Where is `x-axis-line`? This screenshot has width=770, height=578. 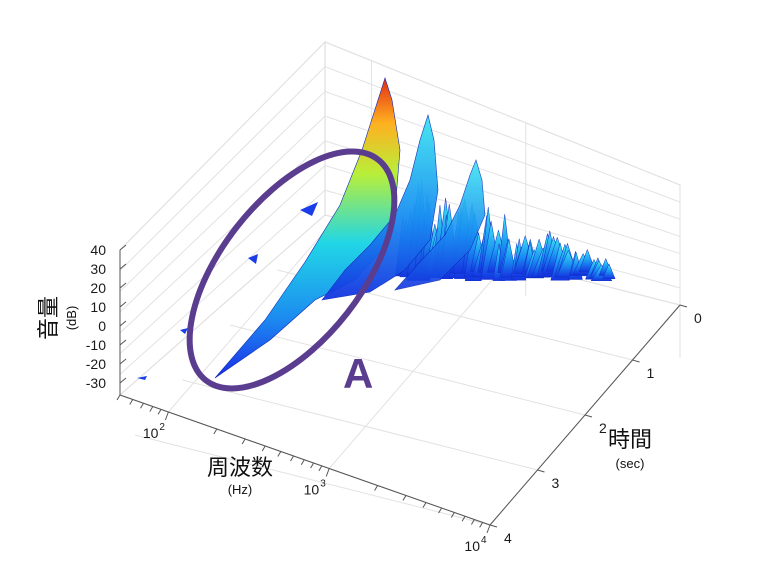 x-axis-line is located at coordinates (305, 460).